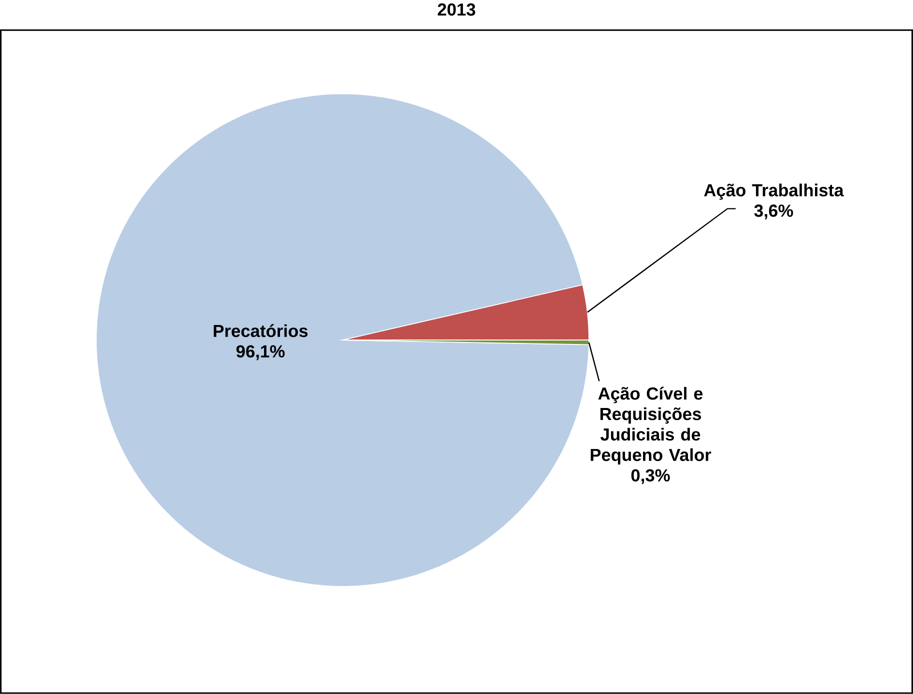 The width and height of the screenshot is (913, 694). Describe the element at coordinates (261, 331) in the screenshot. I see `slice-label: Precatórios` at that location.